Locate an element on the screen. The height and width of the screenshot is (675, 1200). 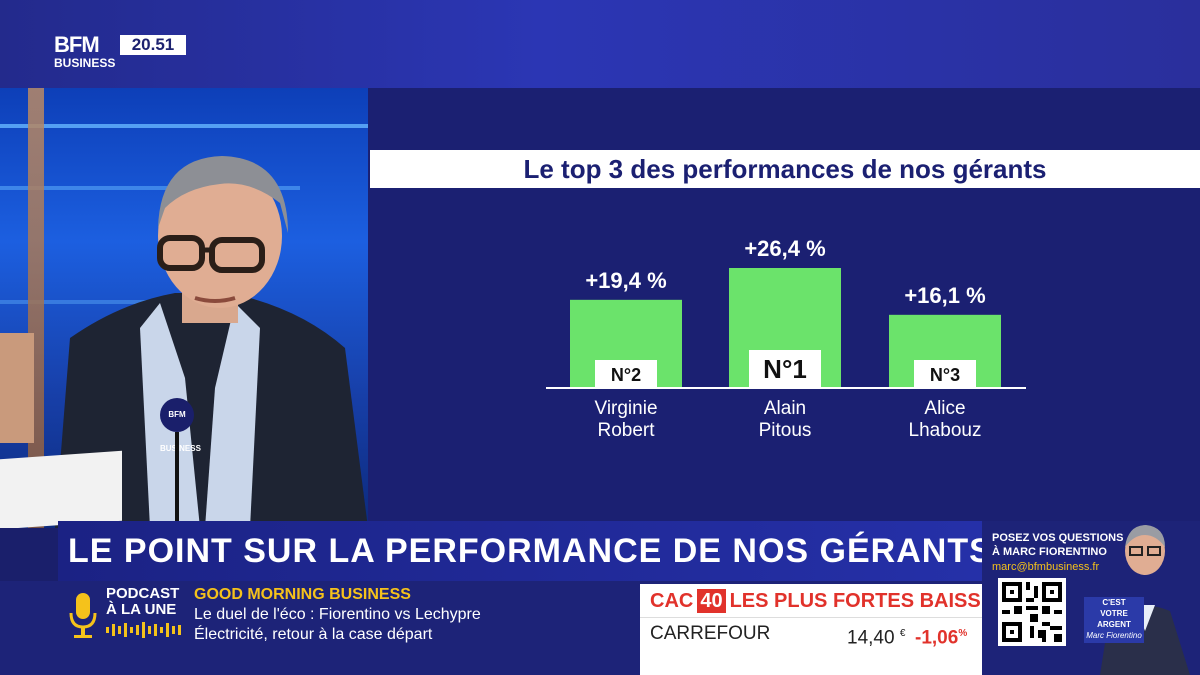
rank-label: N°1 is located at coordinates (785, 369).